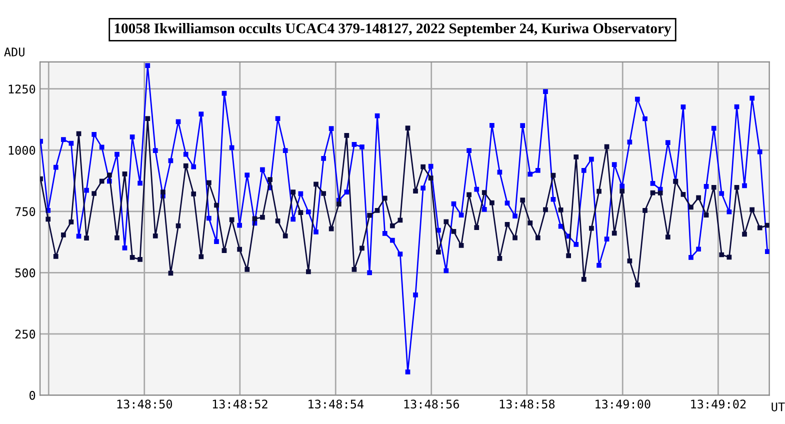  Describe the element at coordinates (623, 404) in the screenshot. I see `x-tick-label: 13:49:00` at that location.